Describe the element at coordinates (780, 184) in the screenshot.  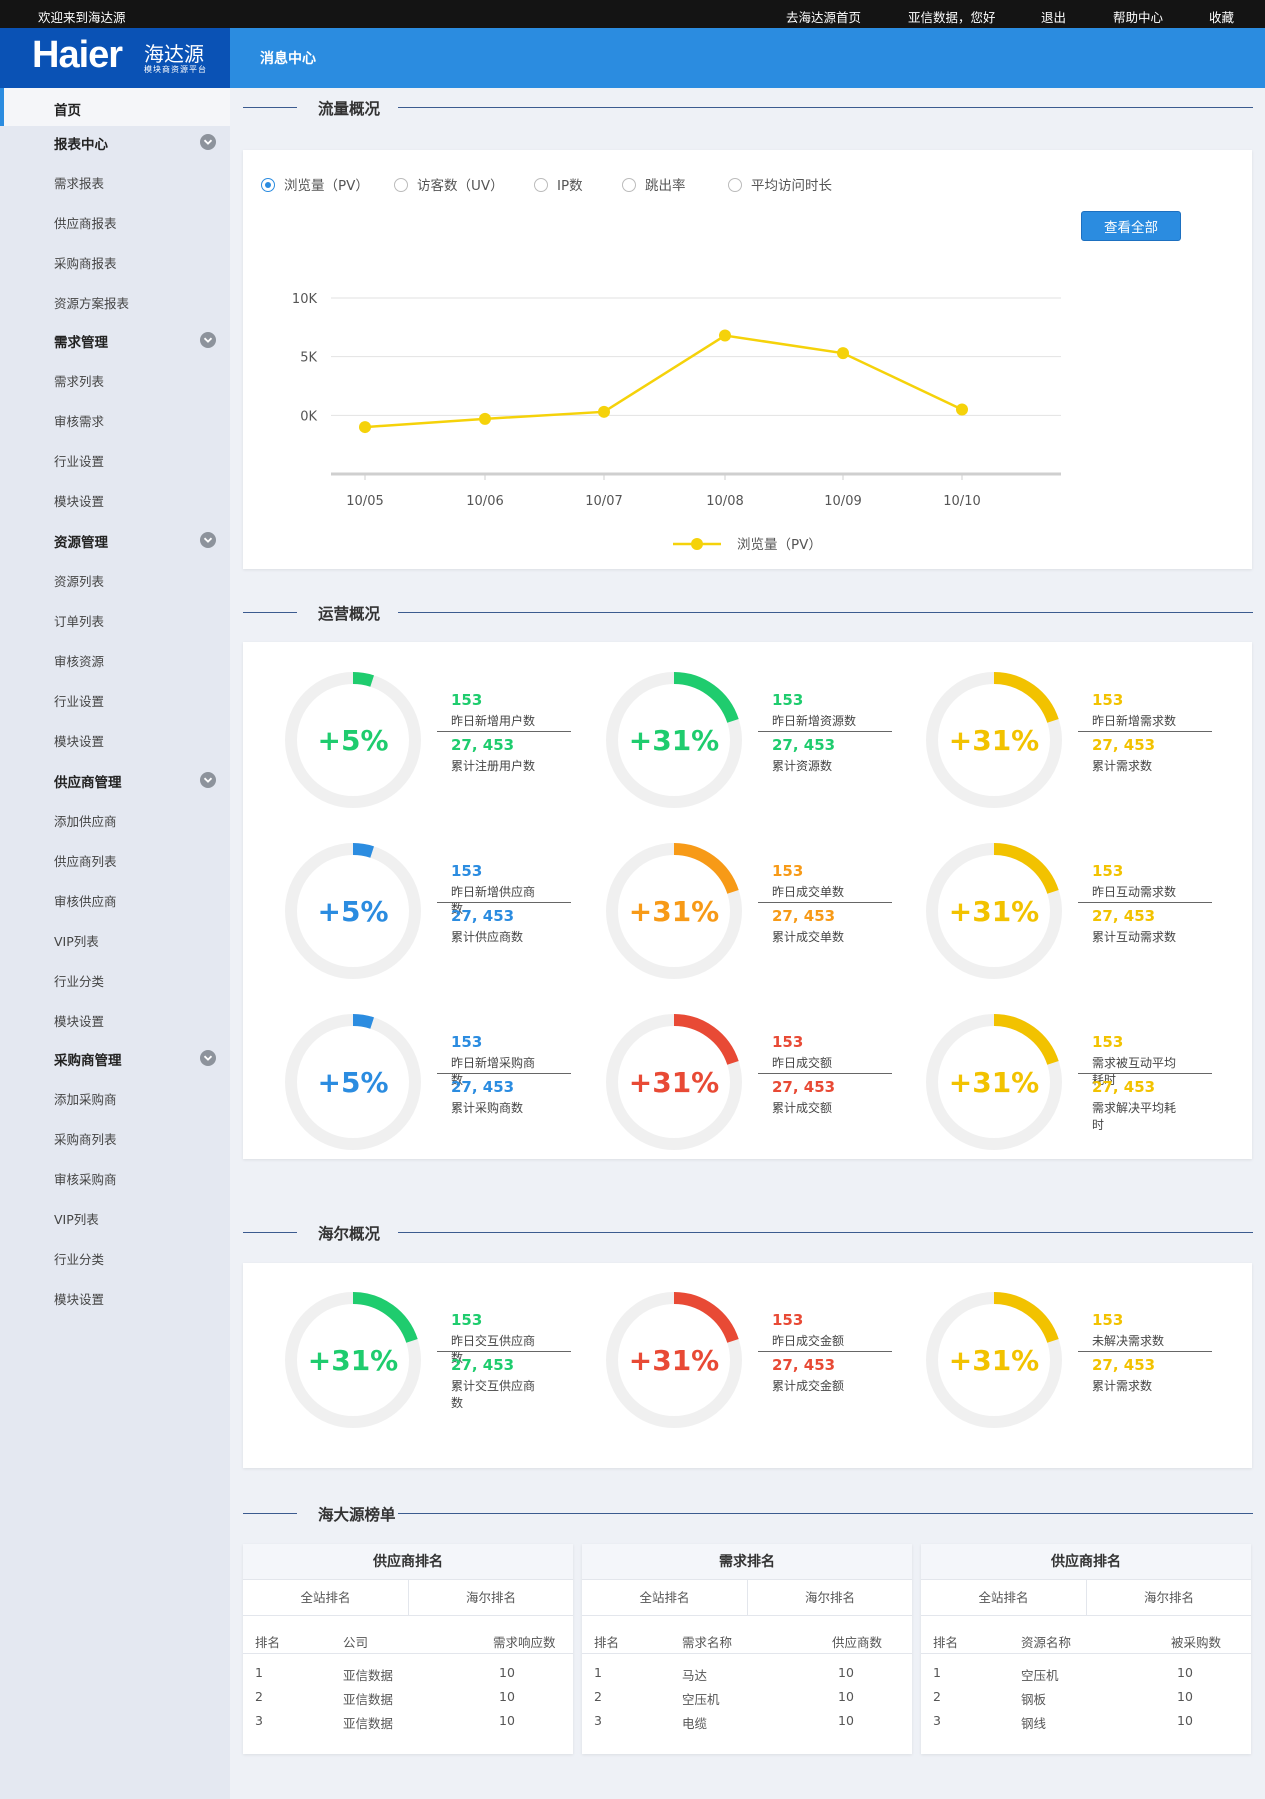
I see `radio-avg-time: 平均访问时长` at that location.